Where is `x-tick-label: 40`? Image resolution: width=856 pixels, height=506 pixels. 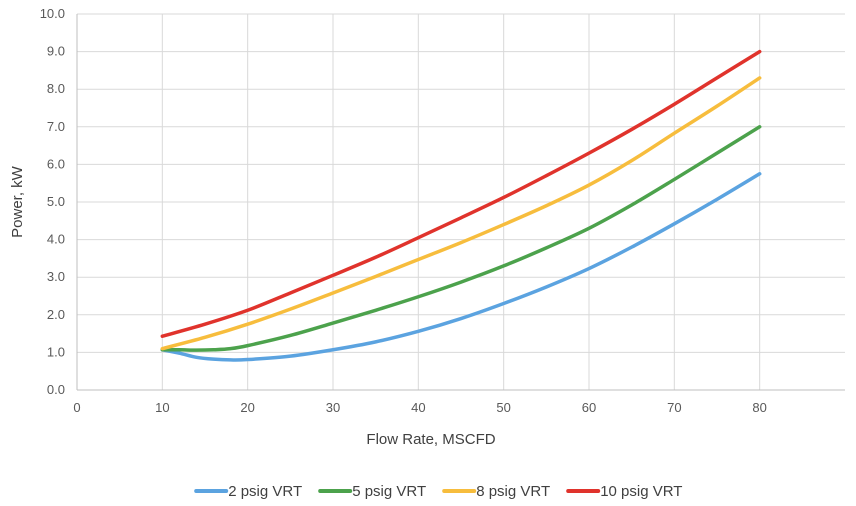
x-tick-label: 40 is located at coordinates (418, 407).